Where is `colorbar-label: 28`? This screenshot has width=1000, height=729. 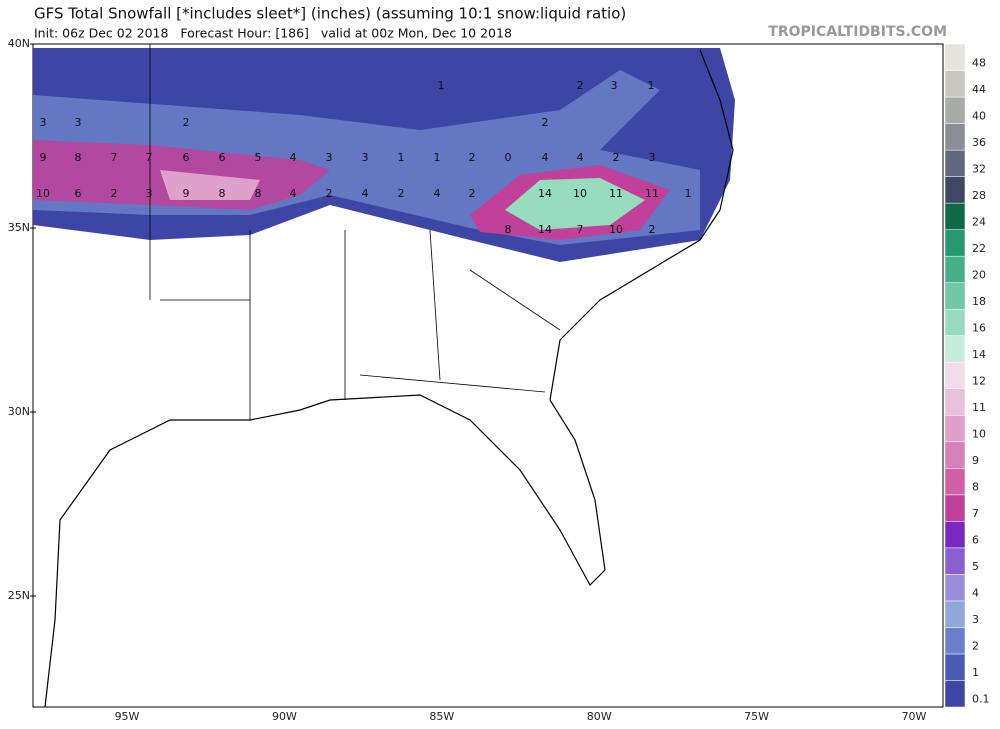 colorbar-label: 28 is located at coordinates (979, 195).